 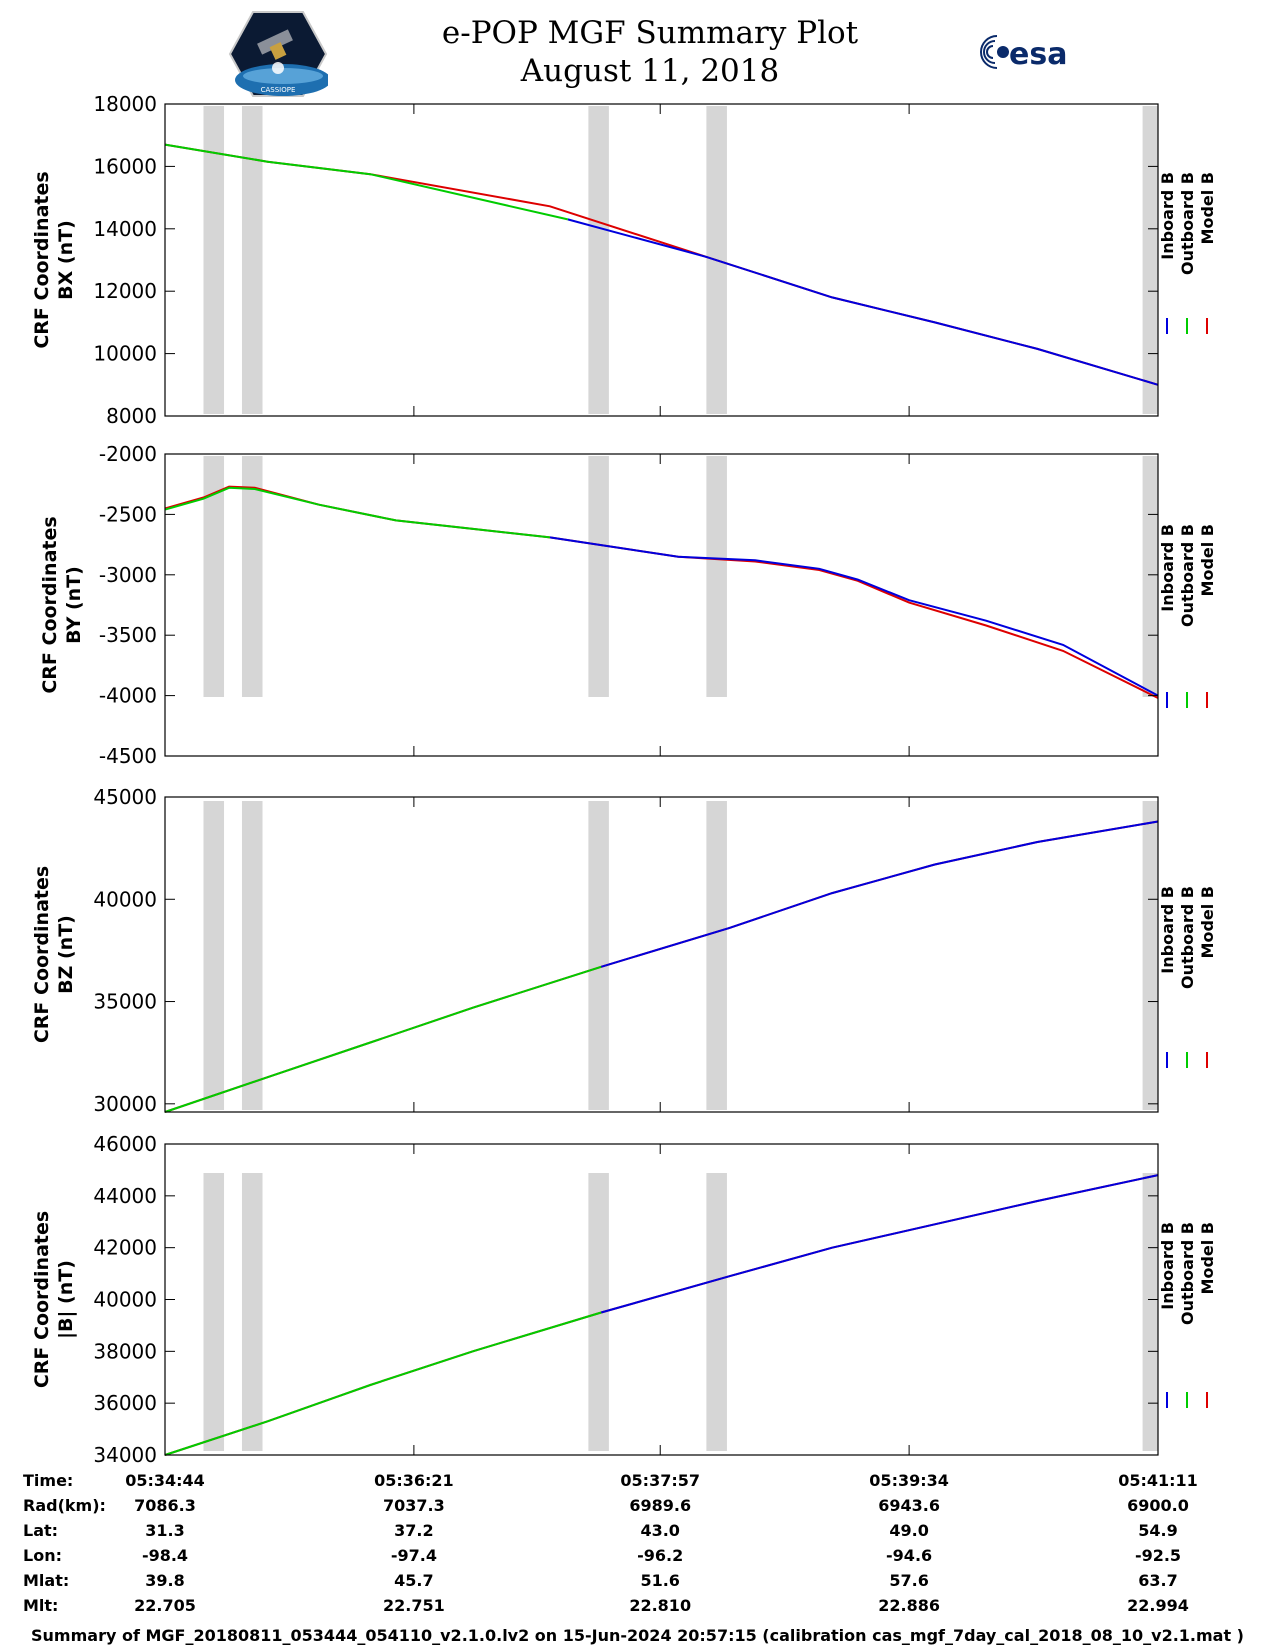 What do you see at coordinates (414, 1480) in the screenshot?
I see `ephemeris-value: 05:36:21` at bounding box center [414, 1480].